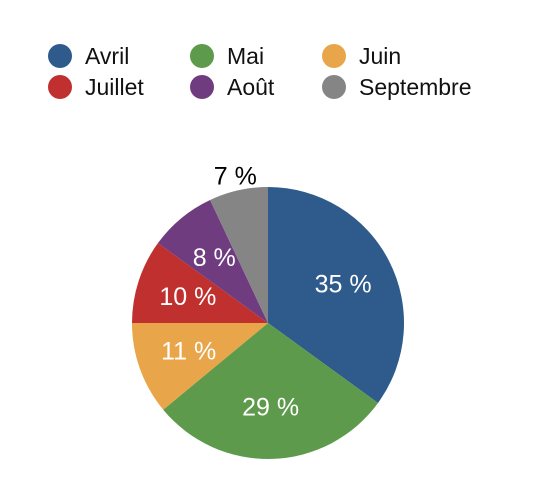 This screenshot has height=496, width=540. I want to click on legend-item-avril: Avril, so click(119, 56).